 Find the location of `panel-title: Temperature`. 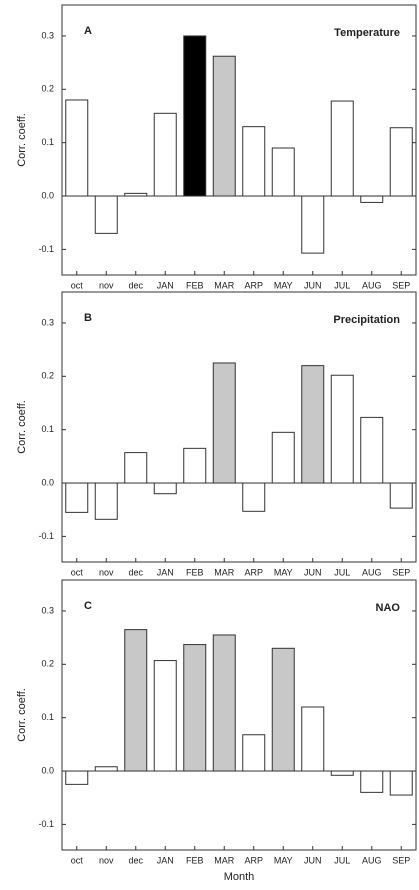

panel-title: Temperature is located at coordinates (367, 33).